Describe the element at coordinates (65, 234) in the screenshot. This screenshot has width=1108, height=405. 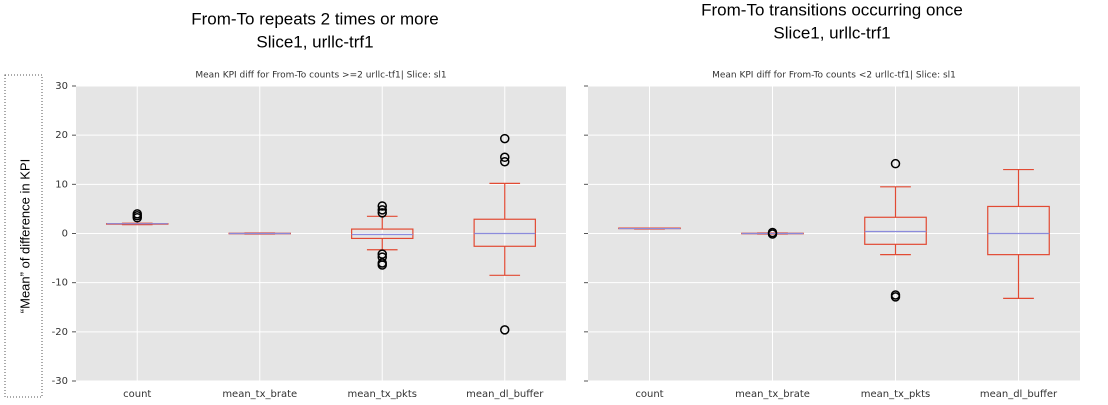
I see `y-tick-label: 0` at that location.